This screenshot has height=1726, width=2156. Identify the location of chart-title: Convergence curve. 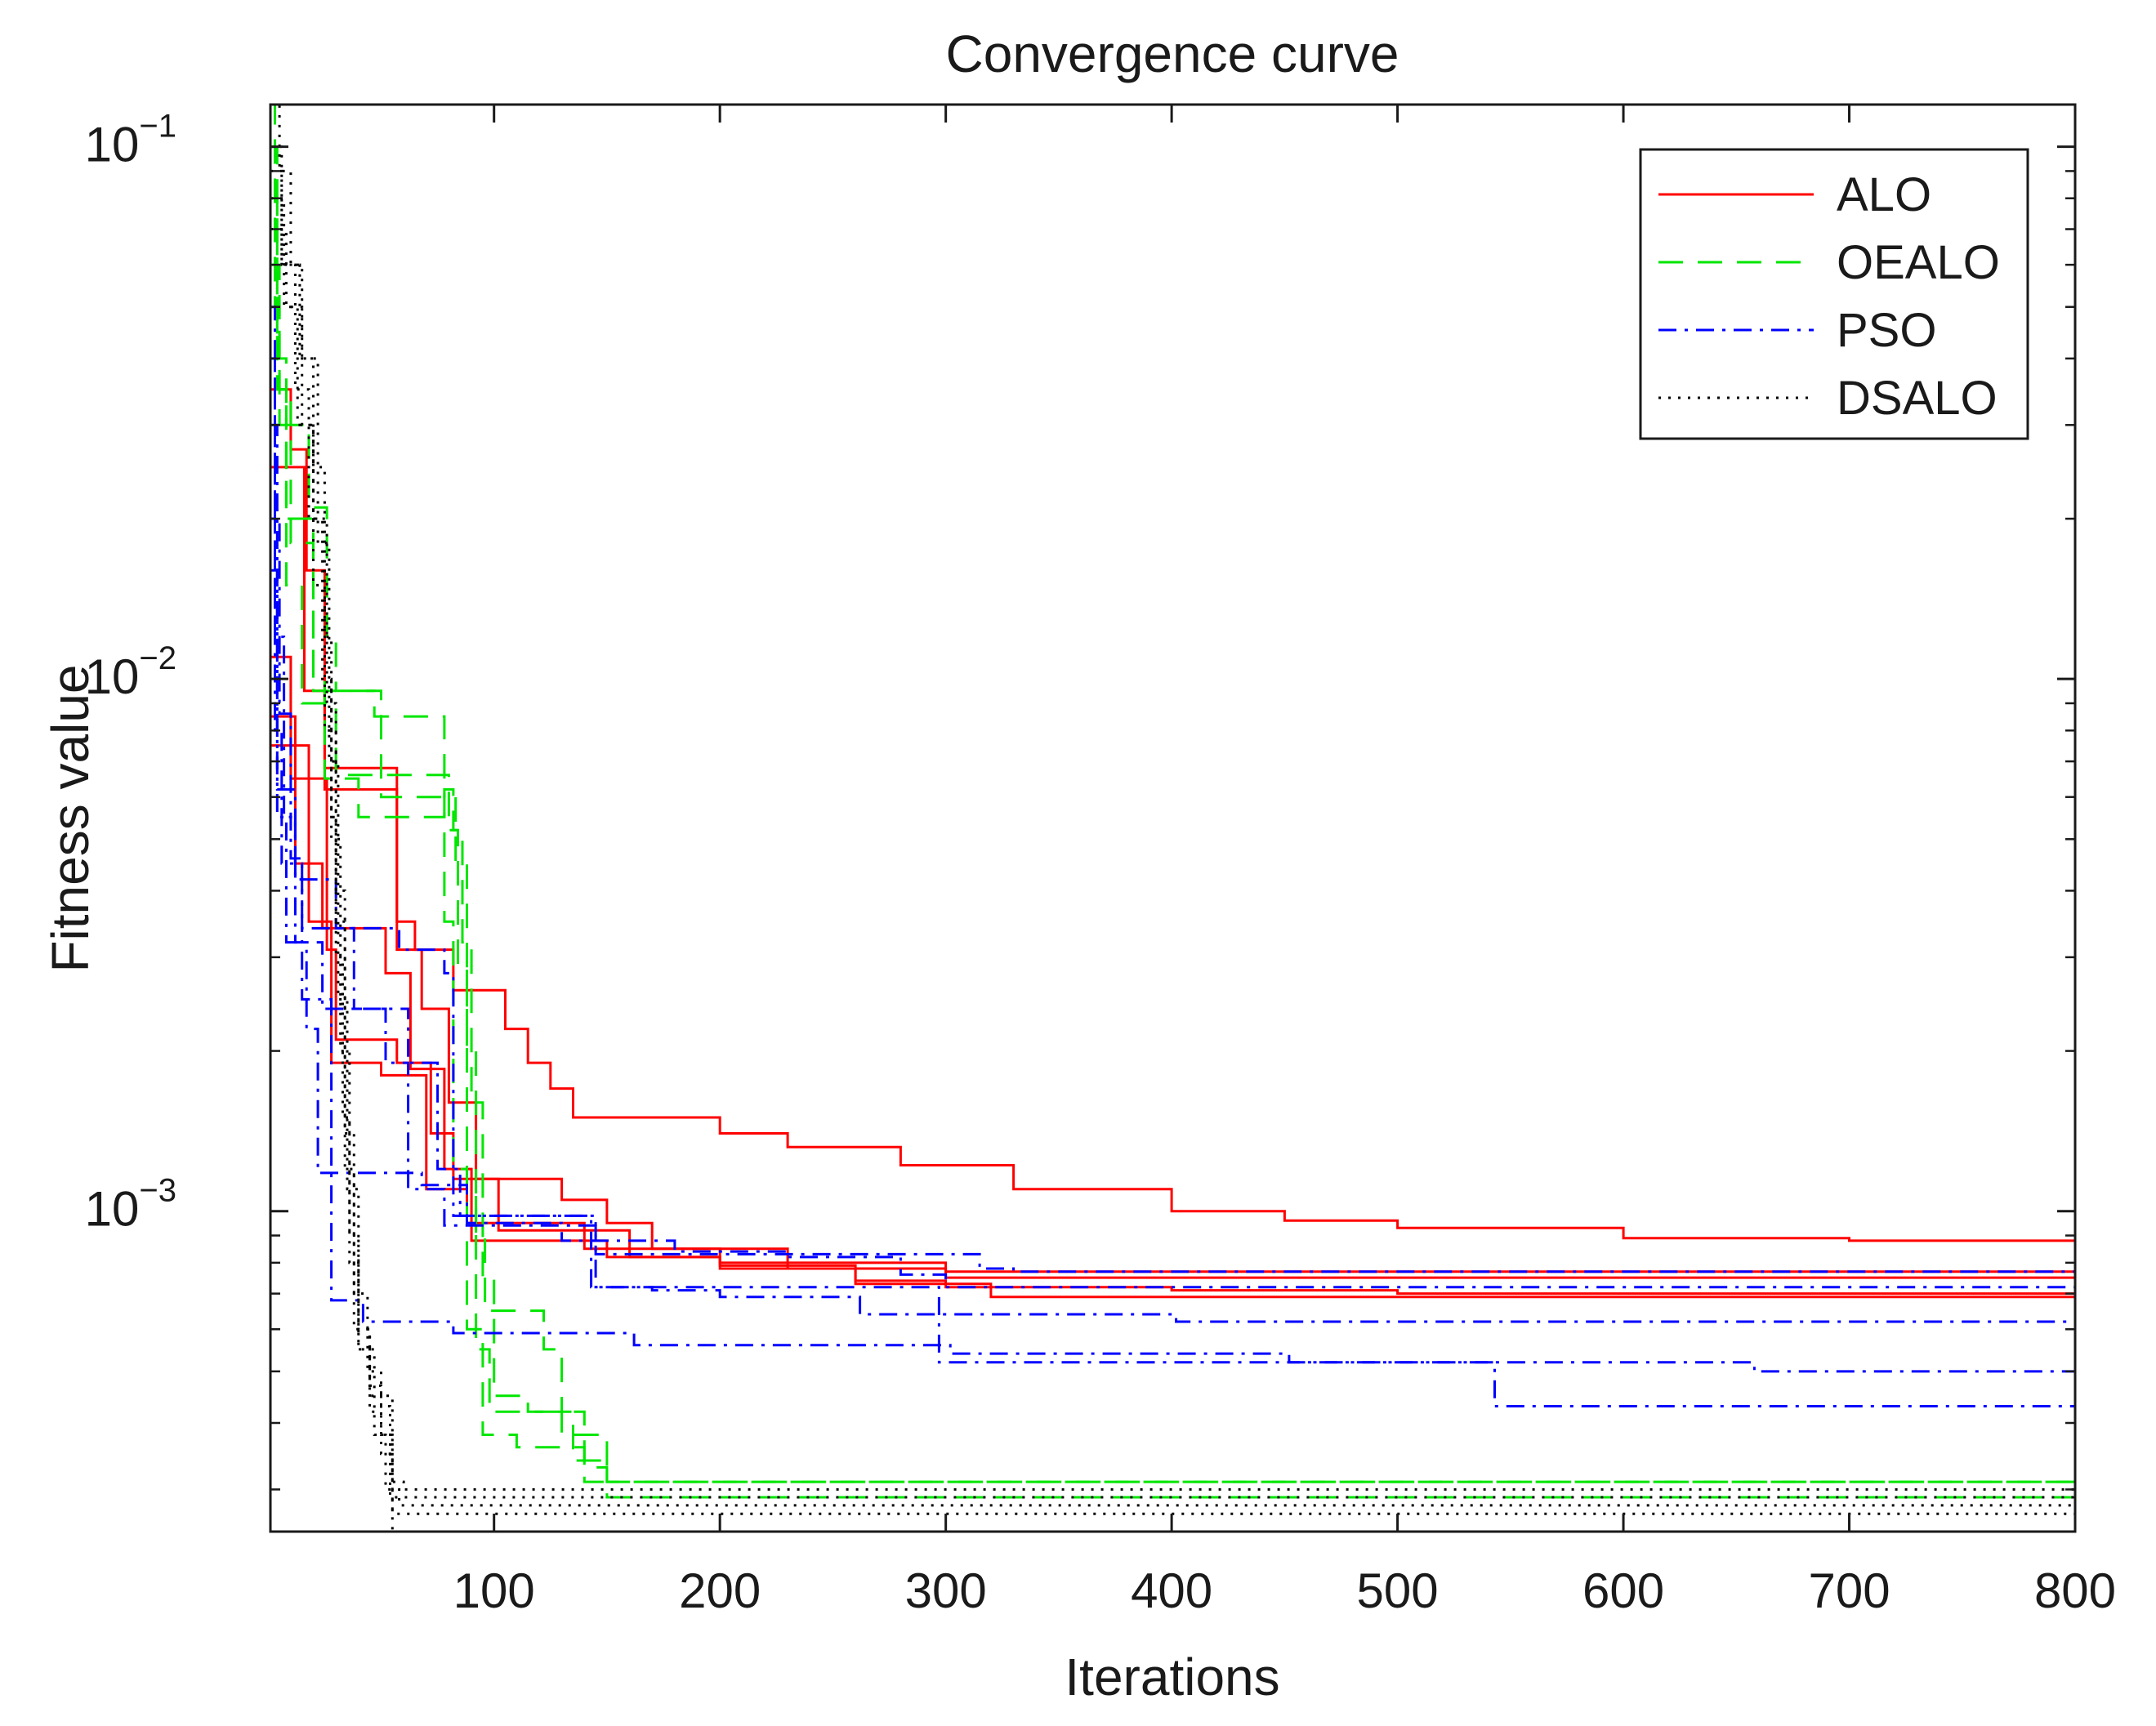
(1172, 54).